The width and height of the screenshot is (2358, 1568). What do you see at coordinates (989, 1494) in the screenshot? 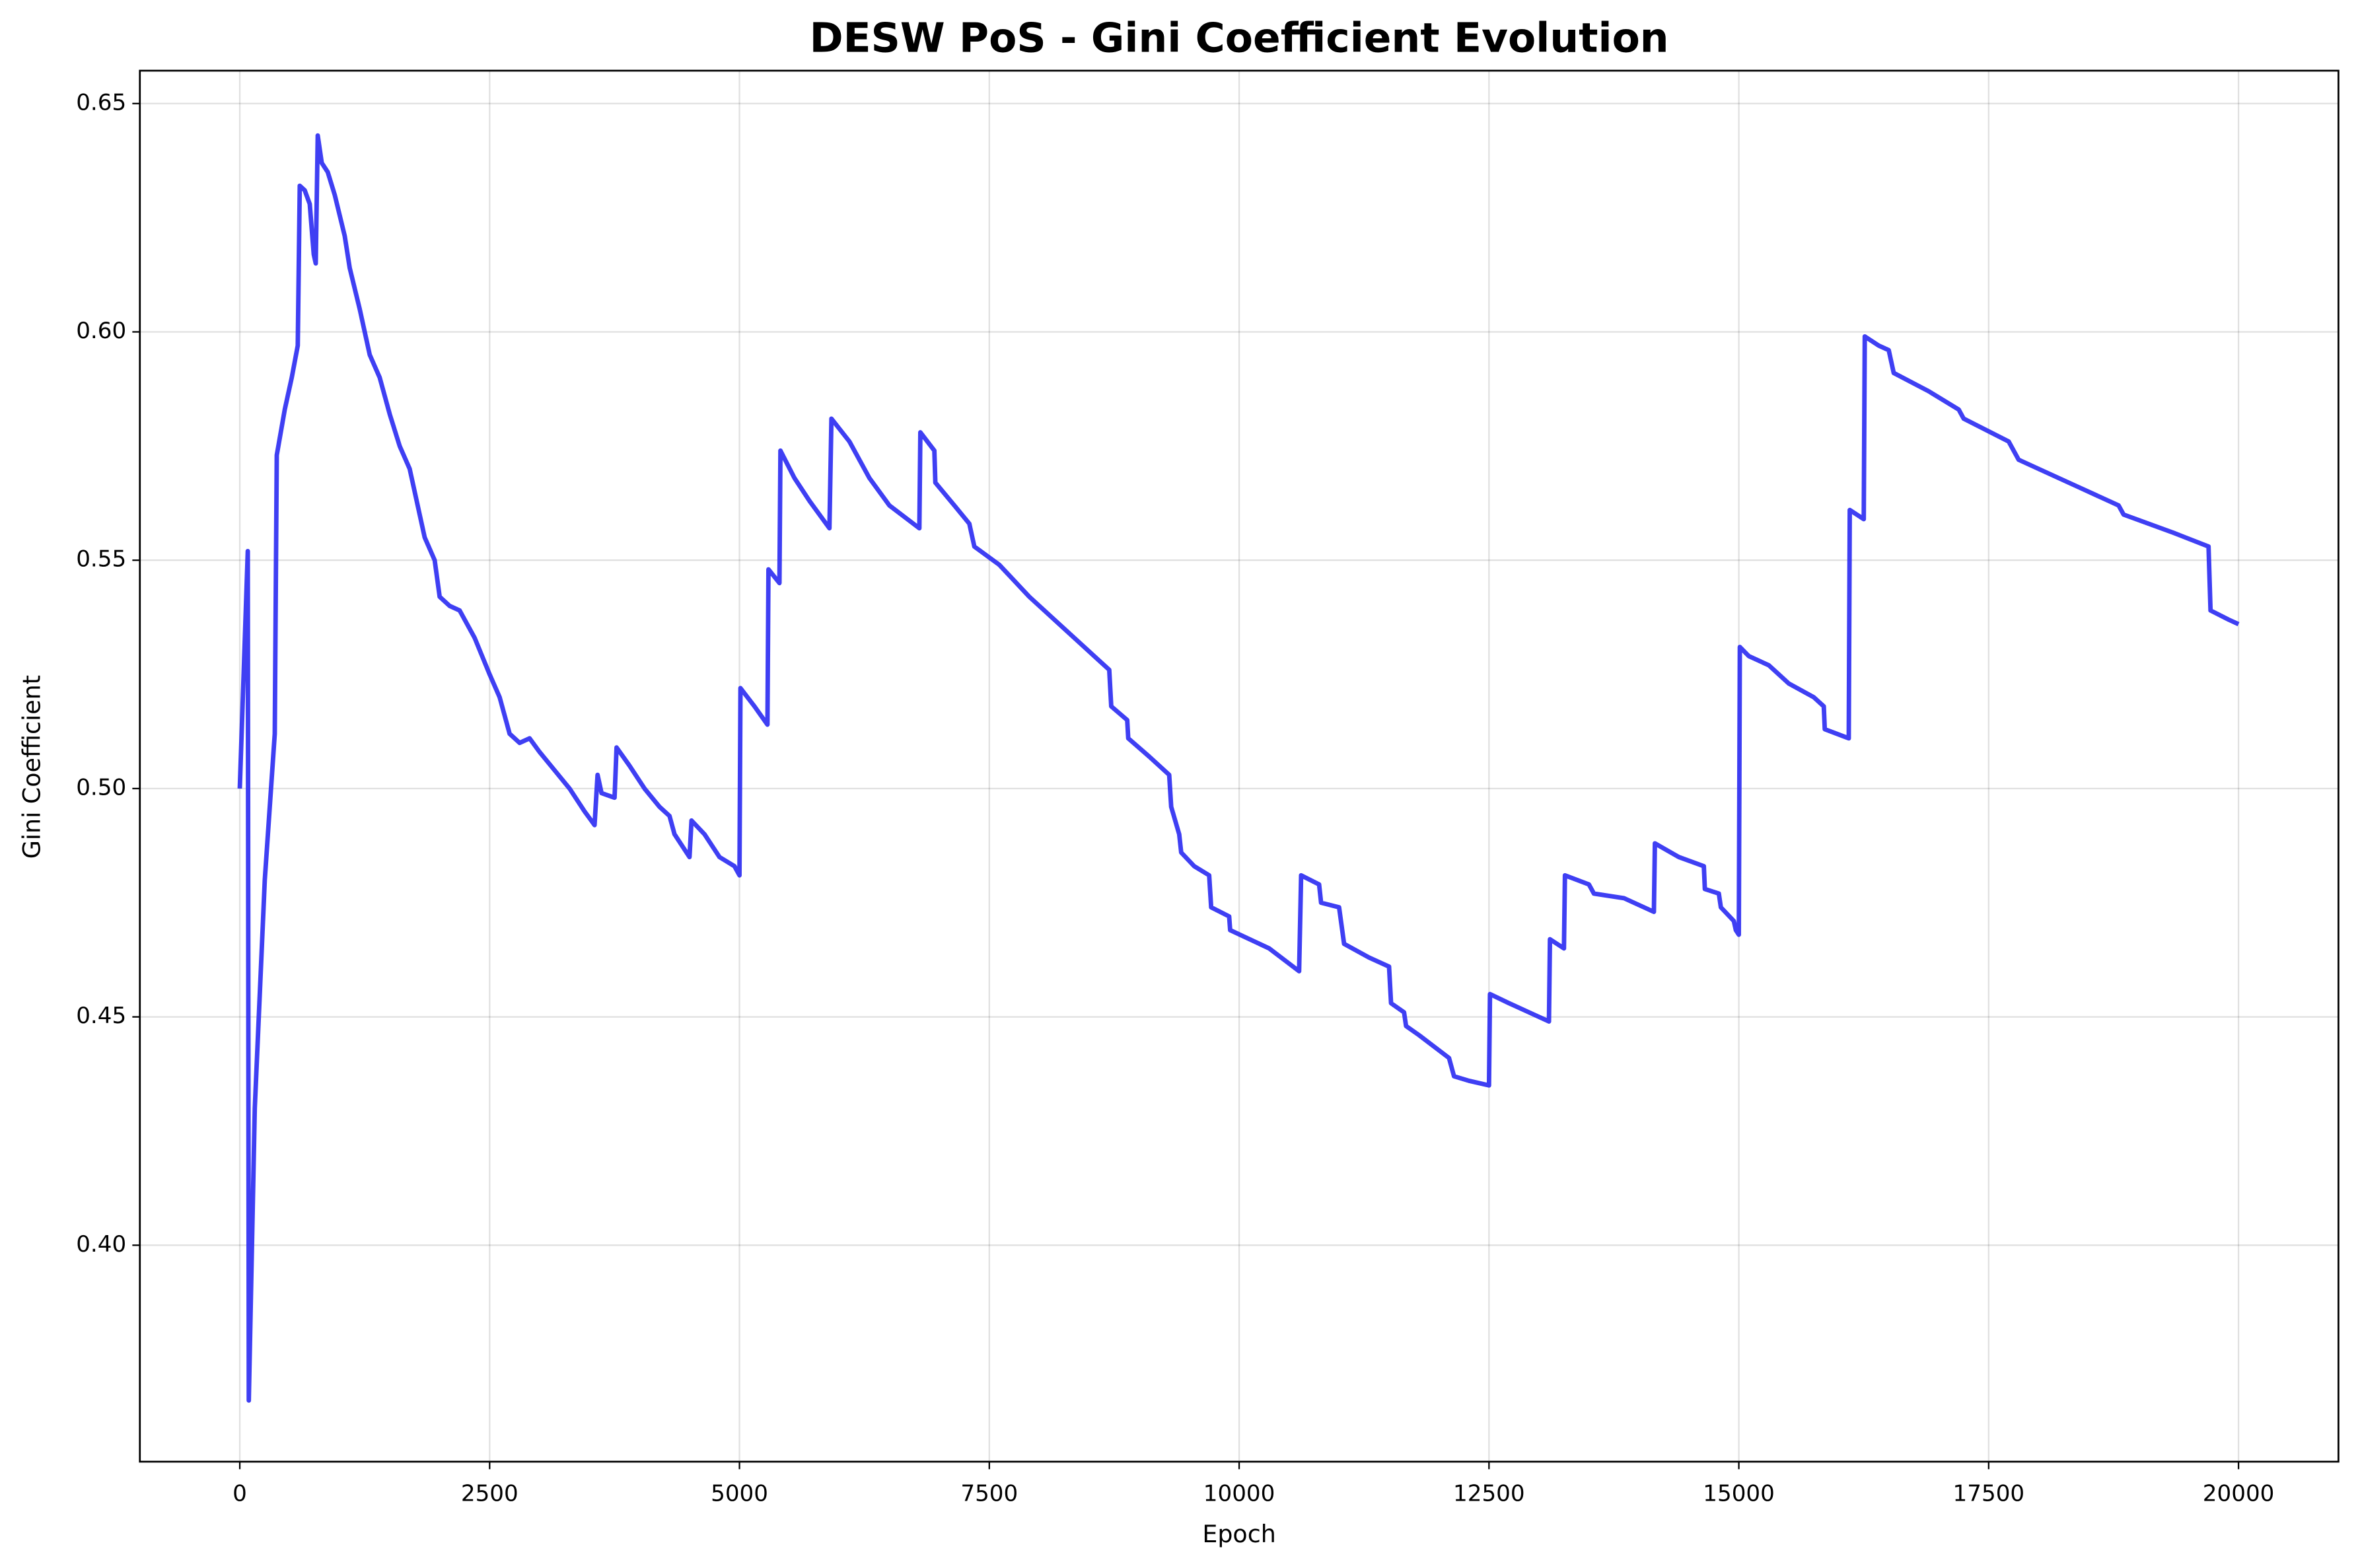
I see `x-tick-label: 7500` at bounding box center [989, 1494].